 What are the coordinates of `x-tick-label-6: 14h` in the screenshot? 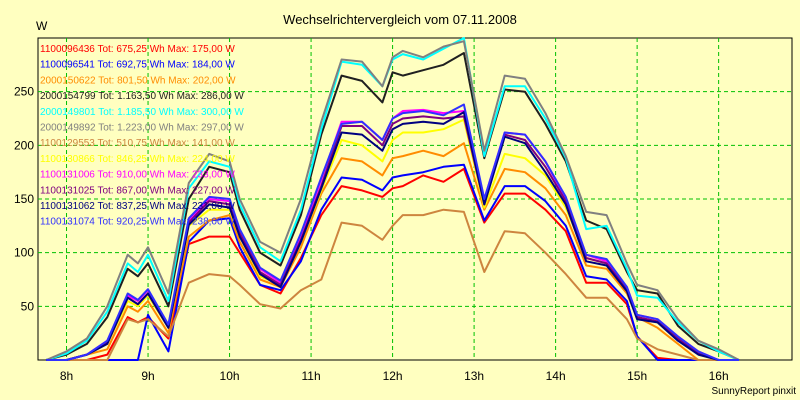 It's located at (556, 376).